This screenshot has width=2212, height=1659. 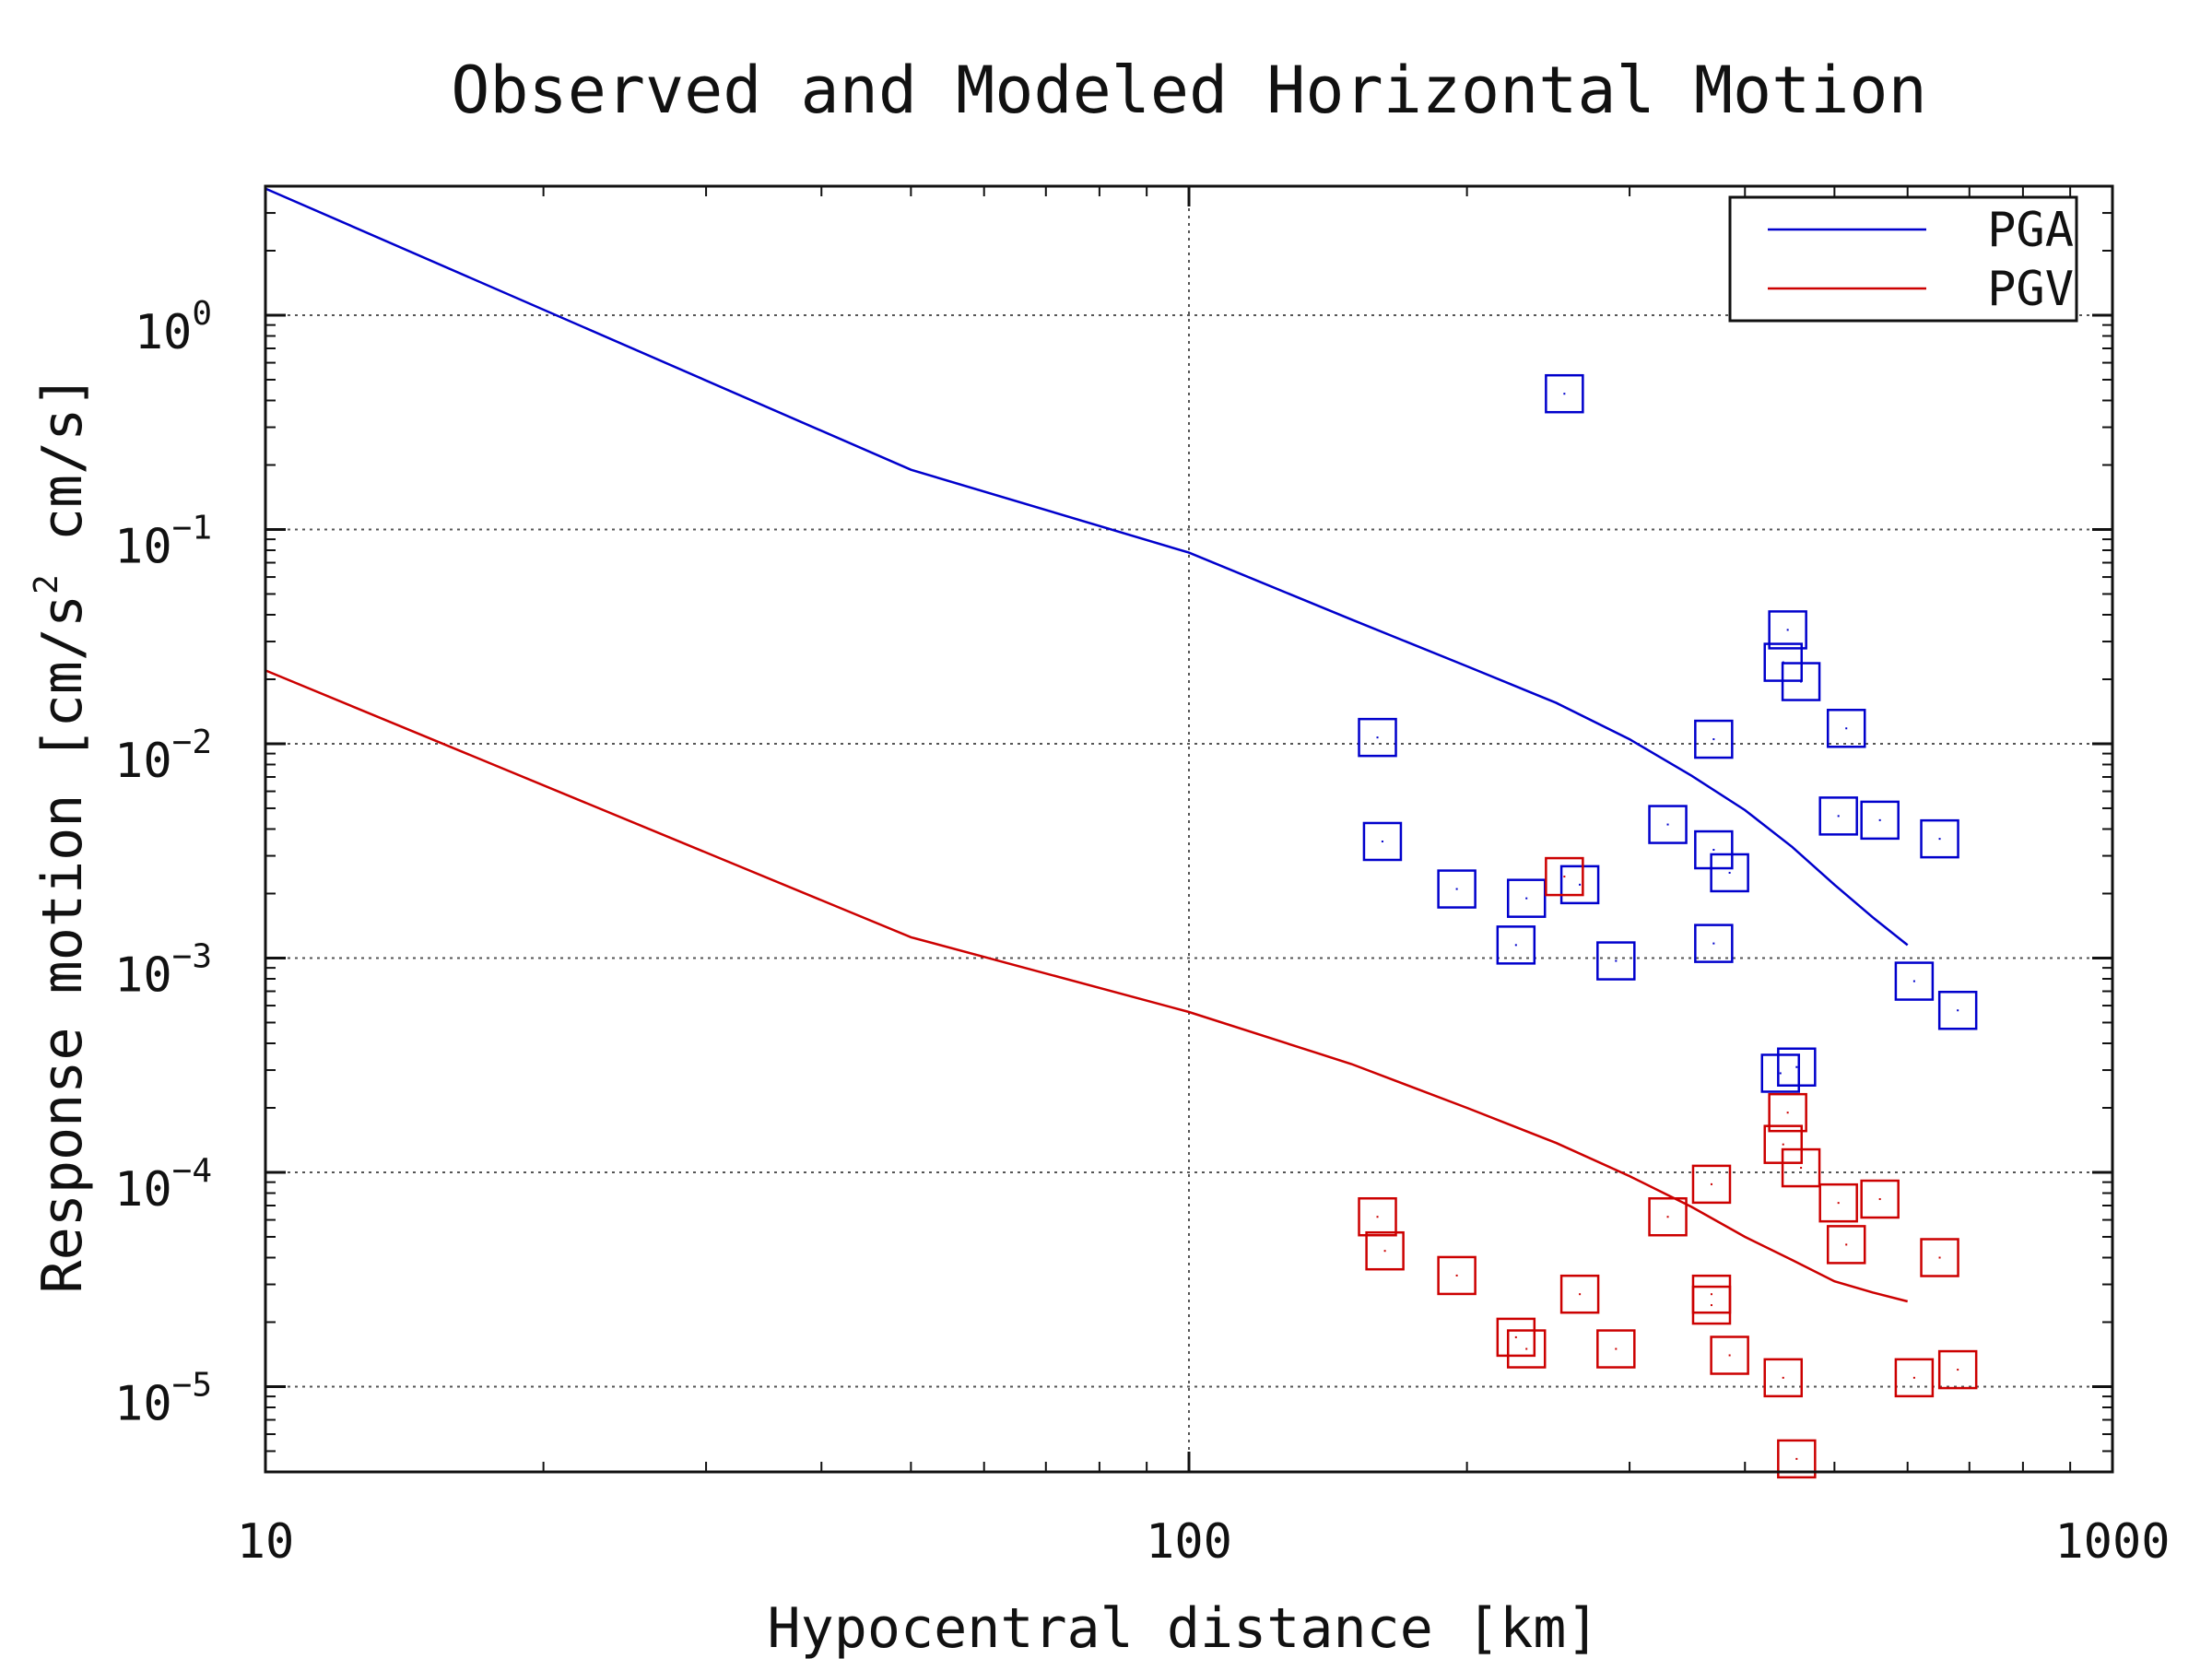 I want to click on y-axis-label: Response motion [cm/s2 cm/s], so click(x=61, y=833).